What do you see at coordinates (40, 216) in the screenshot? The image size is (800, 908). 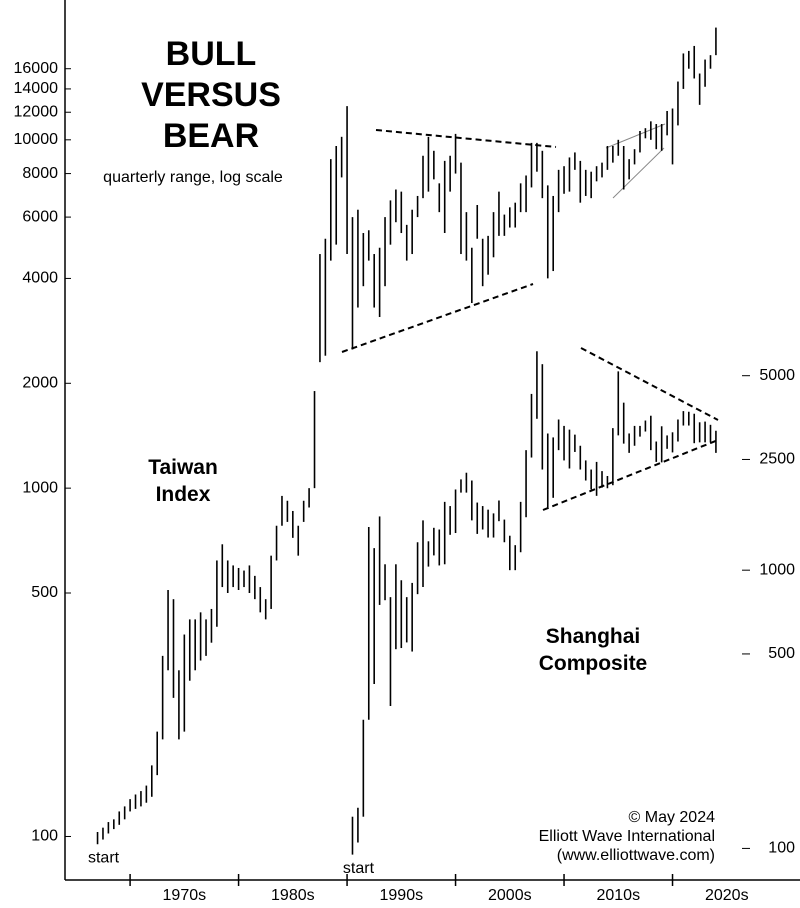 I see `y-tick-label: 6000` at bounding box center [40, 216].